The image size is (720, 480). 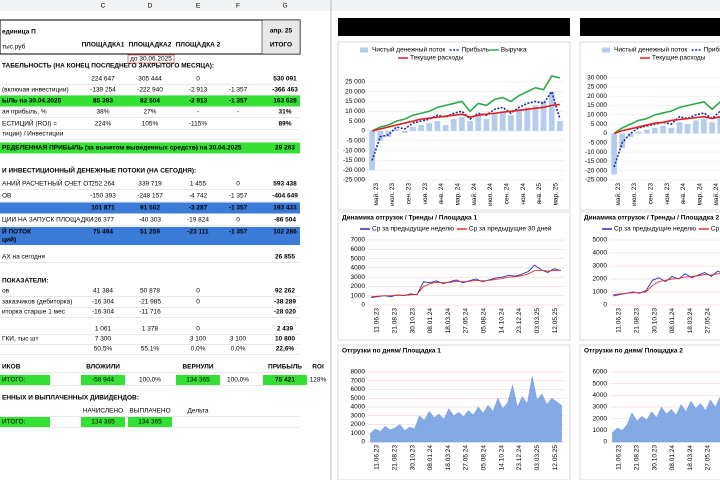 I want to click on cell-value: 100,0%, so click(x=150, y=380).